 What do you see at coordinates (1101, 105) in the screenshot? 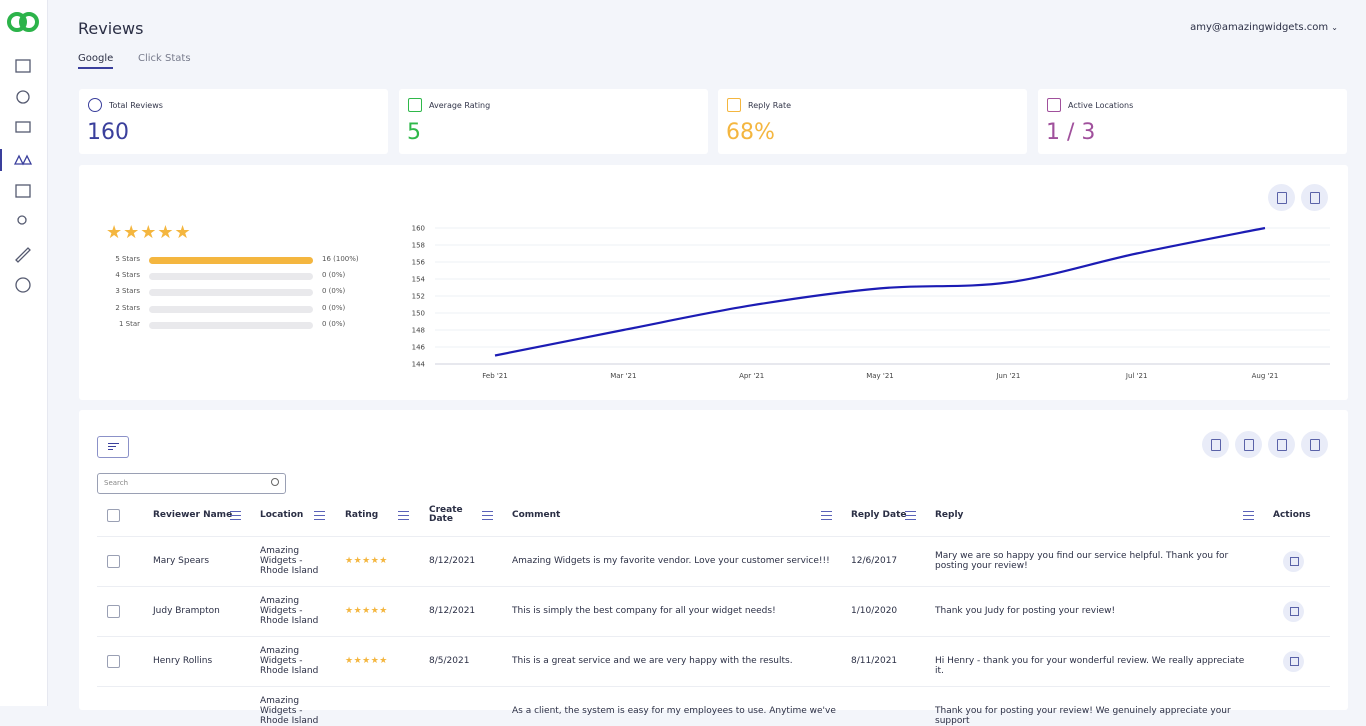
I see `stat-label: Active Locations` at bounding box center [1101, 105].